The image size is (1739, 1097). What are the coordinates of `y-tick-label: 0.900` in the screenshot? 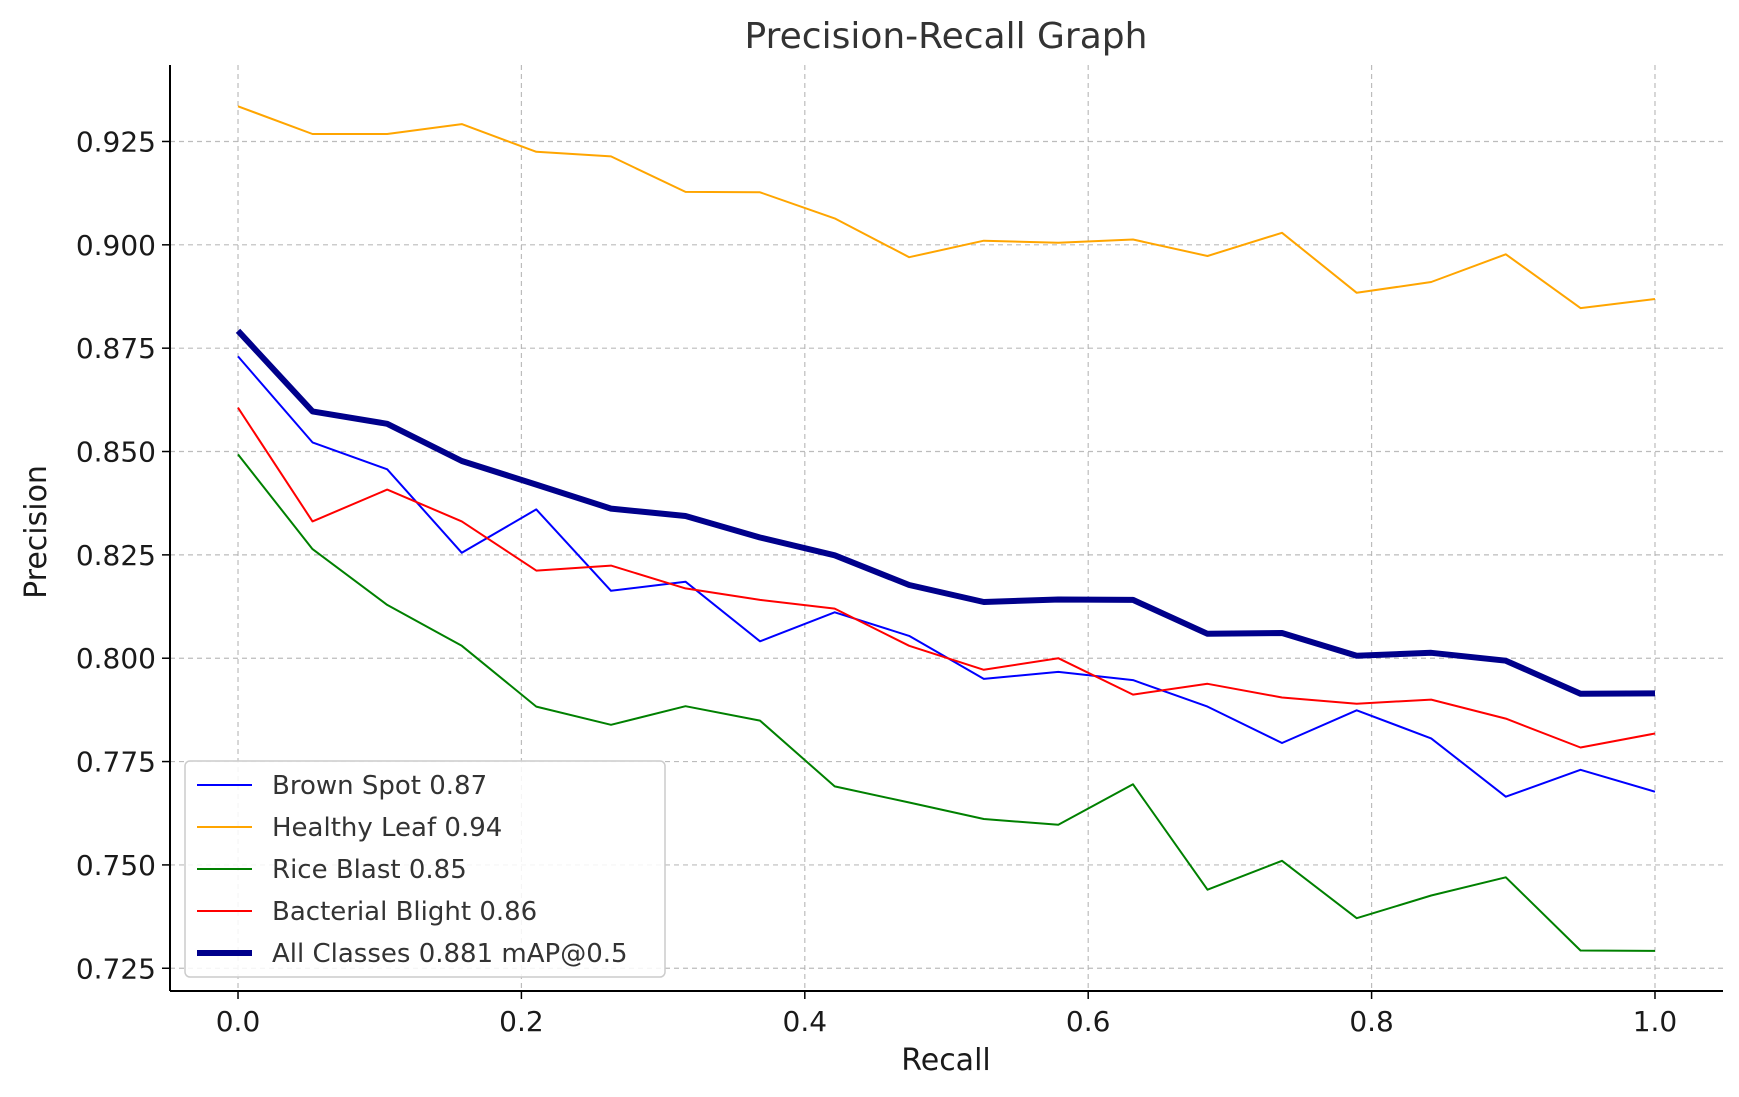 It's located at (116, 245).